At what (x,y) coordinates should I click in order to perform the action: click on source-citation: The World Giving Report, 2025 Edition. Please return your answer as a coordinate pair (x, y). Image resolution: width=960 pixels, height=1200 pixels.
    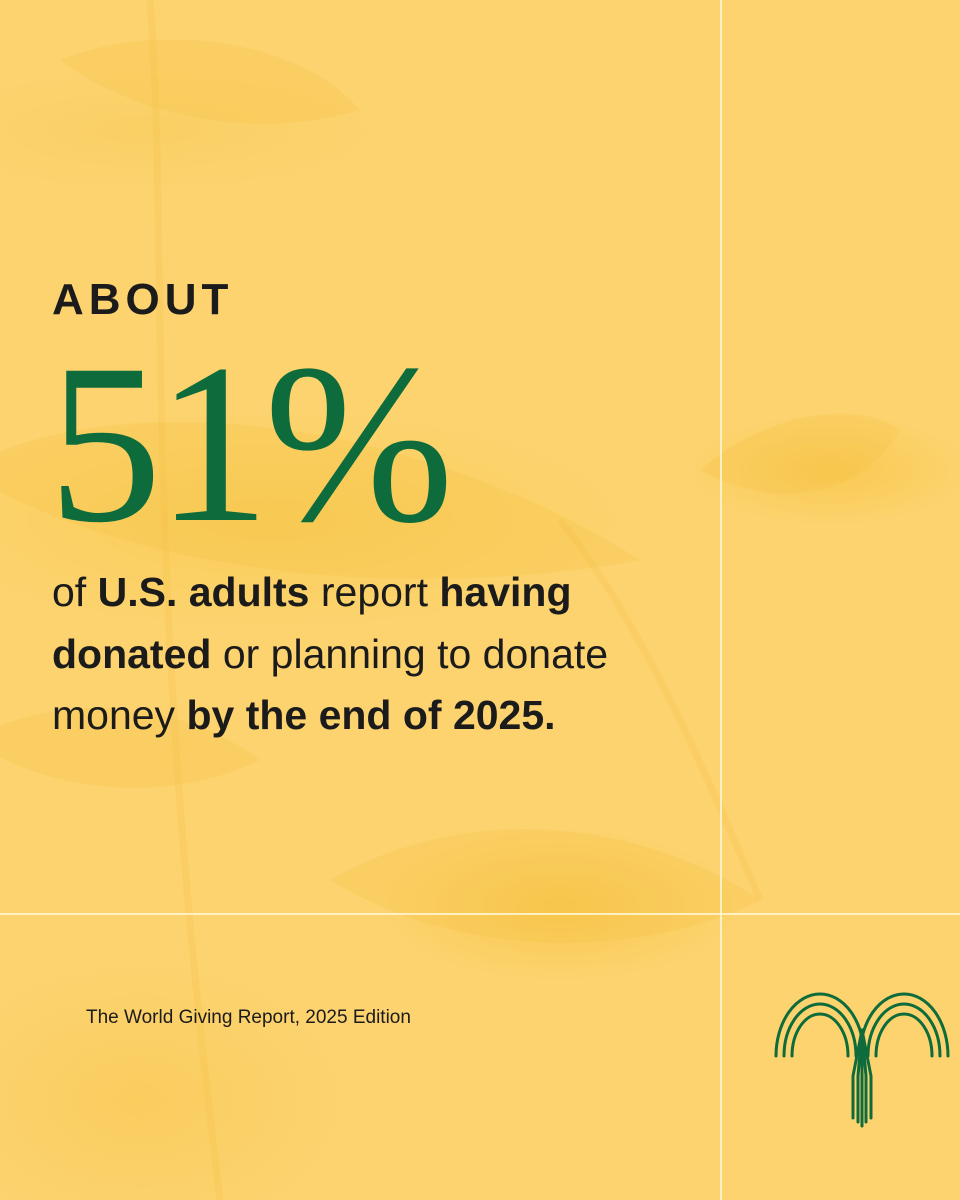
    Looking at the image, I should click on (248, 1017).